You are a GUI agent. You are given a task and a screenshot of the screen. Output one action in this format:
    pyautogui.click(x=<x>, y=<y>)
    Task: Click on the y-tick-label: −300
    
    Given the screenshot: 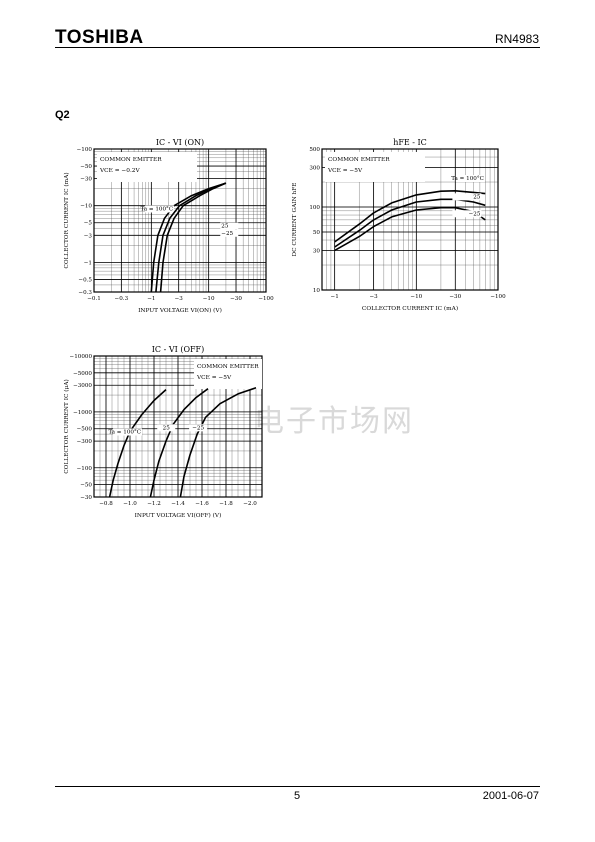 What is the action you would take?
    pyautogui.click(x=85, y=442)
    